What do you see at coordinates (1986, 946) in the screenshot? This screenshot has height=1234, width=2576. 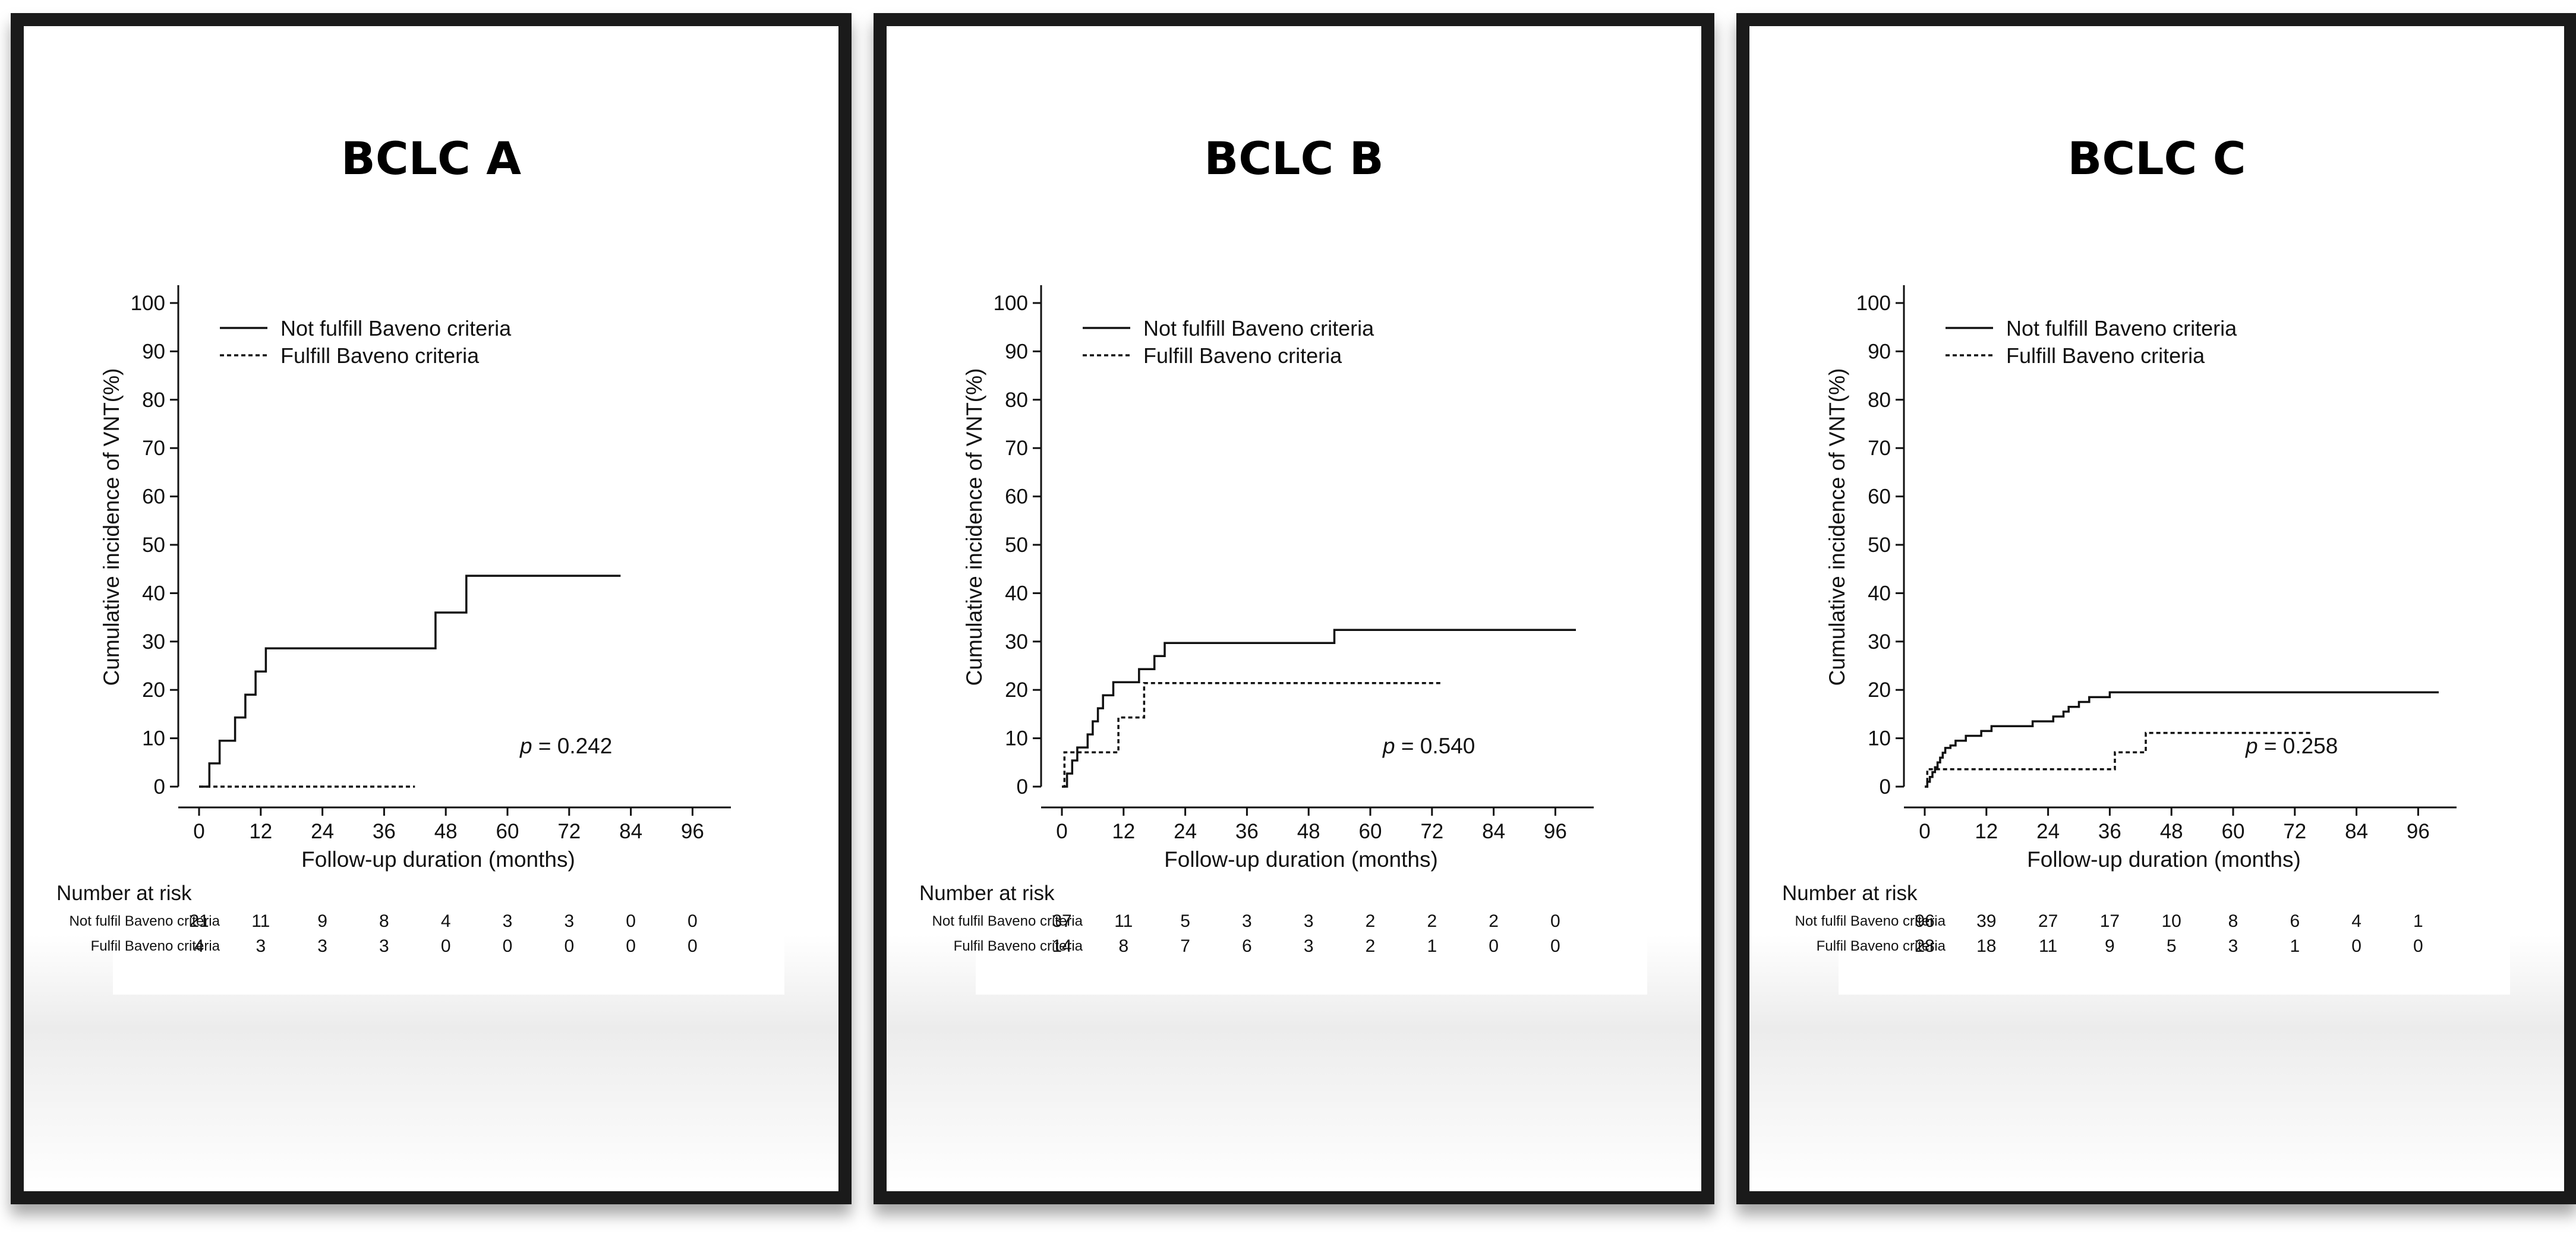 I see `risk-count: 18` at bounding box center [1986, 946].